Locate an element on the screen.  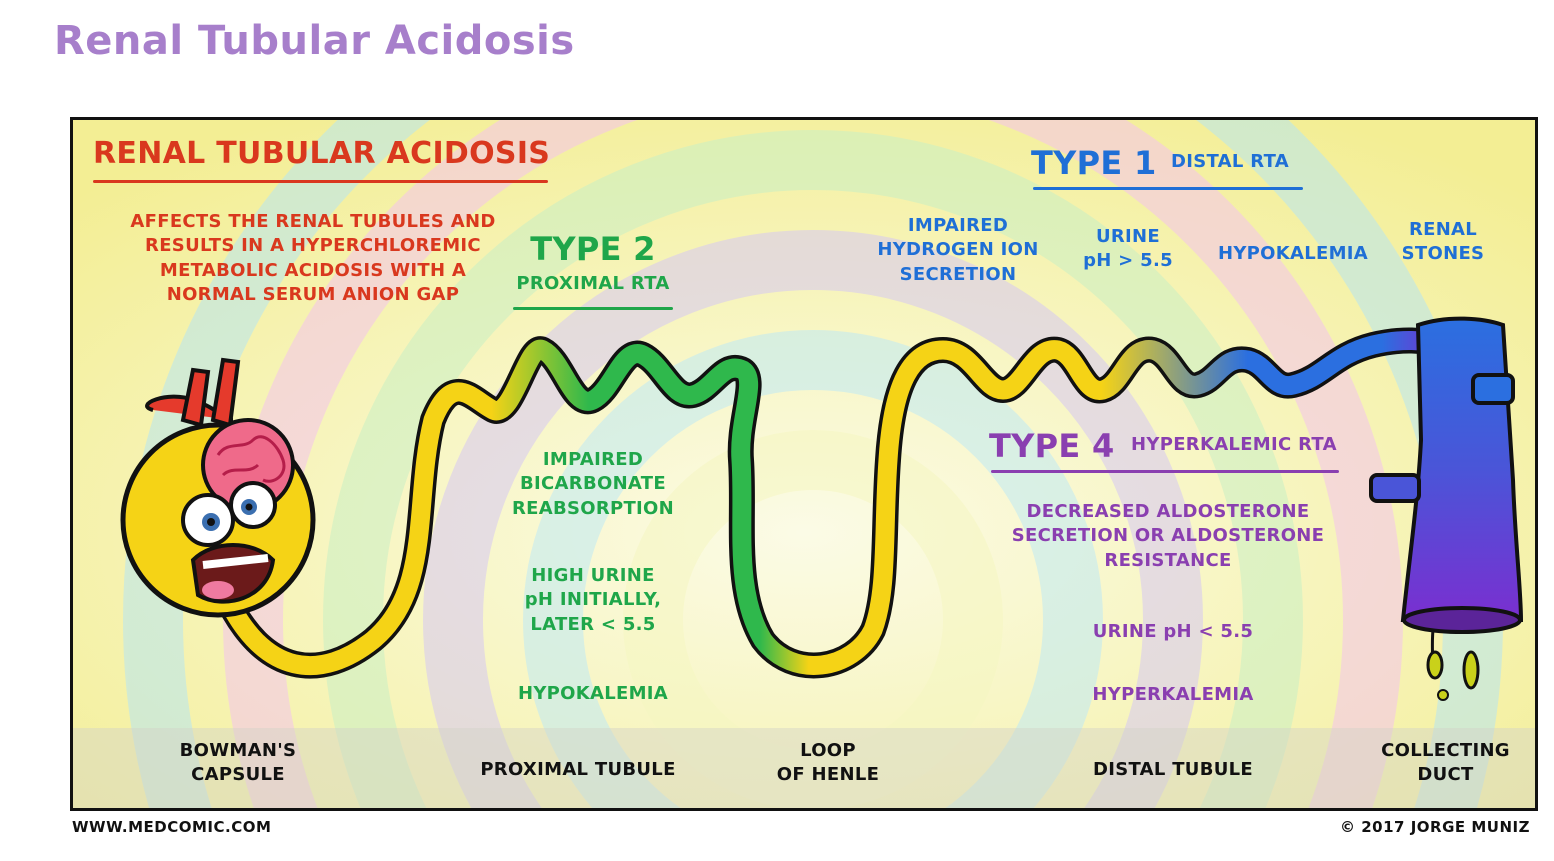
segment-label-bowmans: BOWMAN'S CAPSULE is located at coordinates (238, 763).